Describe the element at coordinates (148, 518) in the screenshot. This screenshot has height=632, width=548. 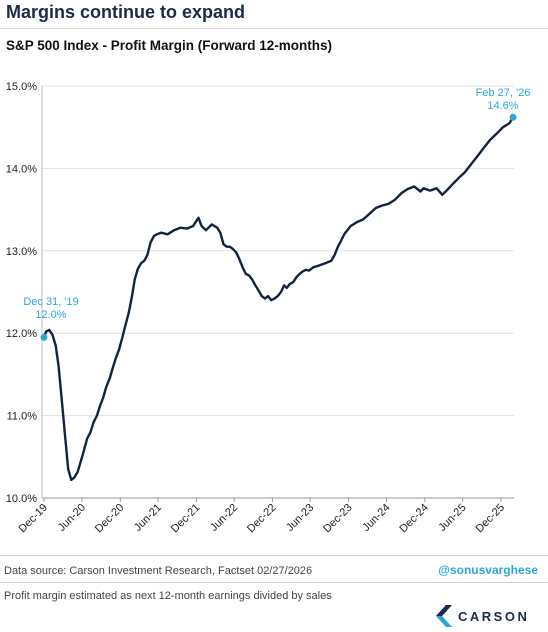
I see `x-tick-label: Jun-21` at that location.